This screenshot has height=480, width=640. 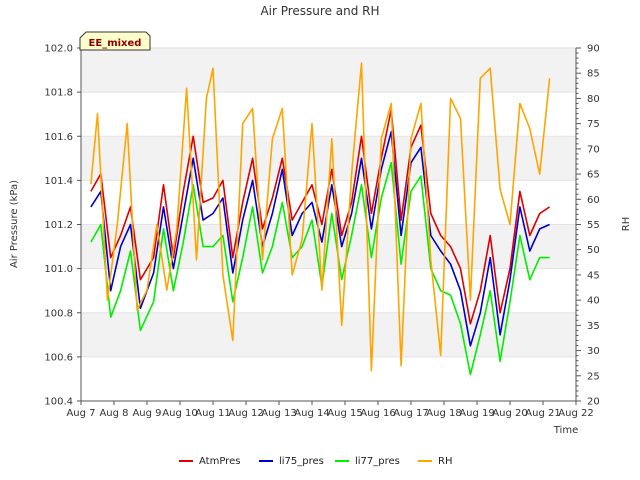 I want to click on y2-tick-label: 40, so click(x=593, y=301).